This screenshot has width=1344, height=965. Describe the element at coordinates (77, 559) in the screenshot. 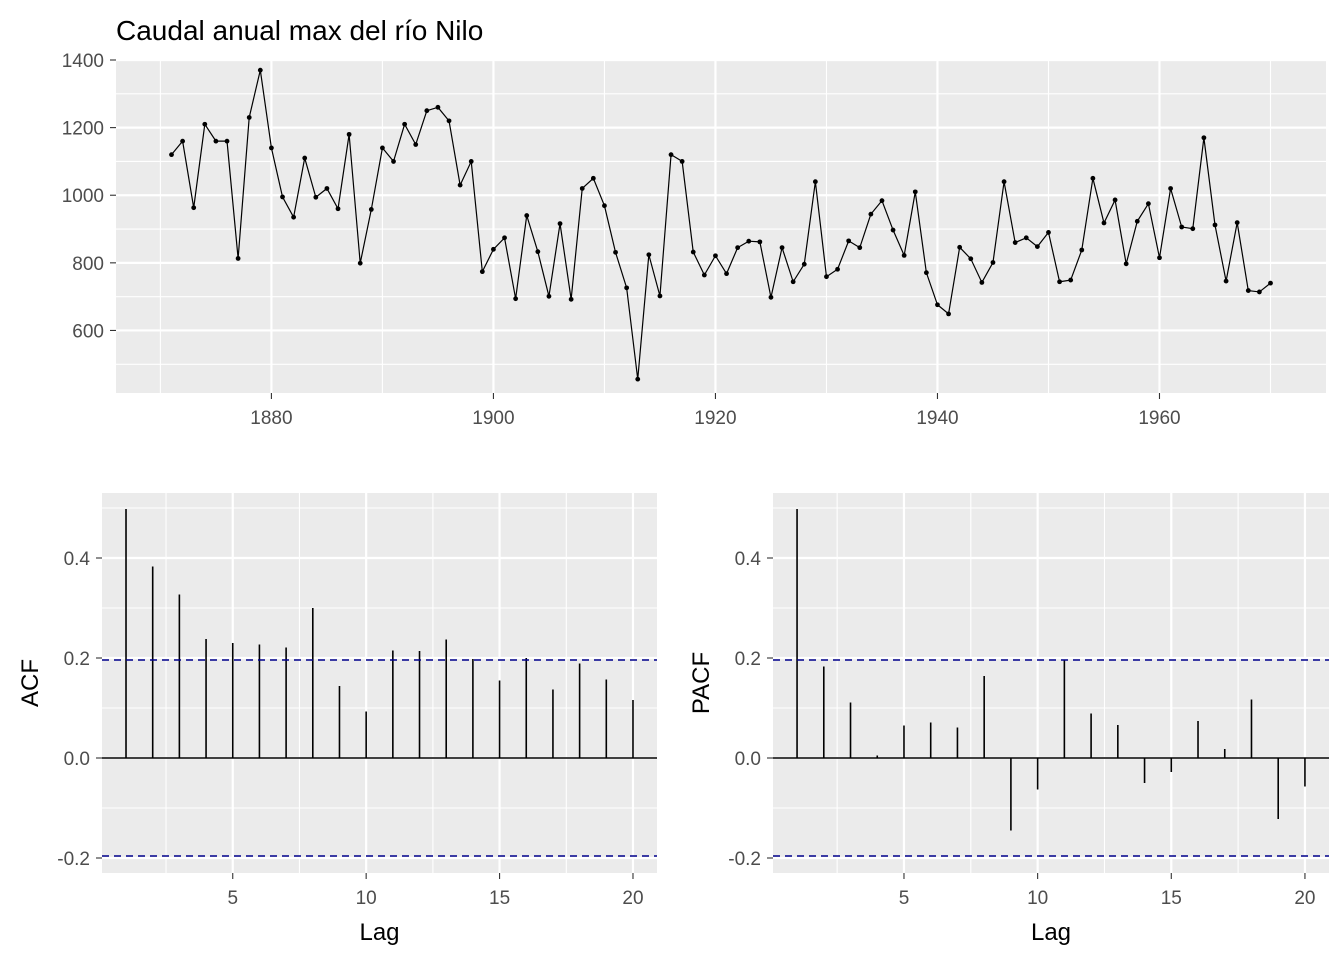

I see `acf-y-tick-label: 0.4` at that location.